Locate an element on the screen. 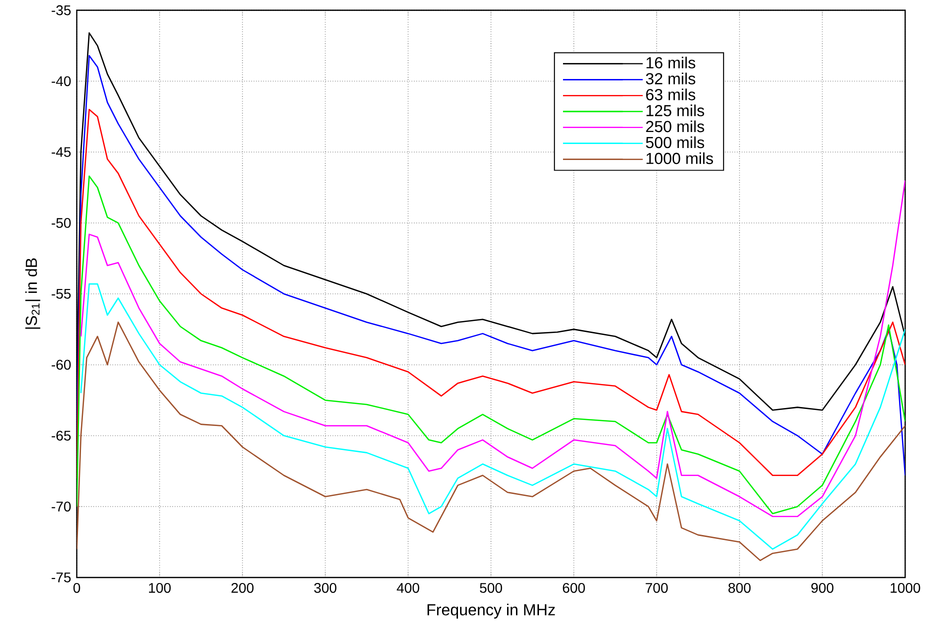 Image resolution: width=926 pixels, height=636 pixels. legend-label: 32 mils is located at coordinates (671, 78).